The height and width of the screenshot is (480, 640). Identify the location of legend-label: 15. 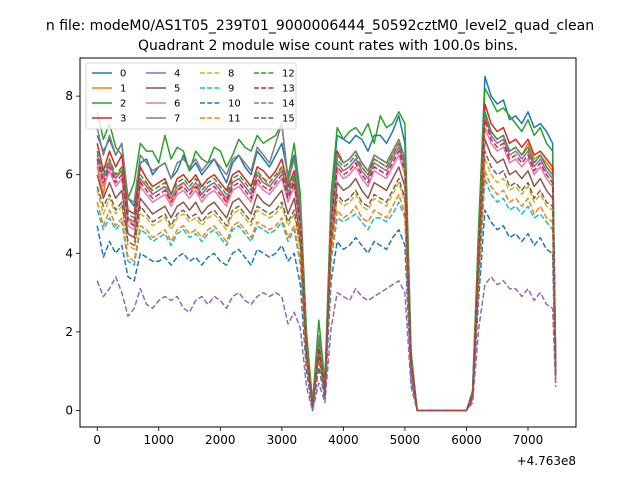
(288, 119).